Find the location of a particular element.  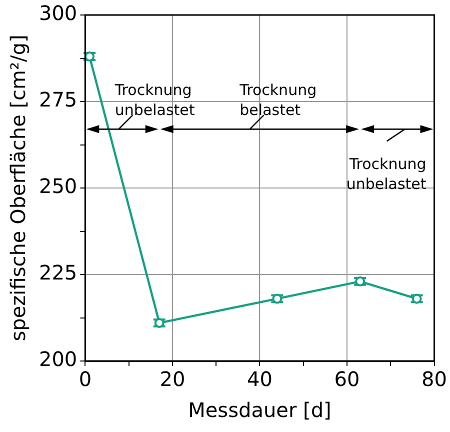

x-tick-label: 40 is located at coordinates (259, 379).